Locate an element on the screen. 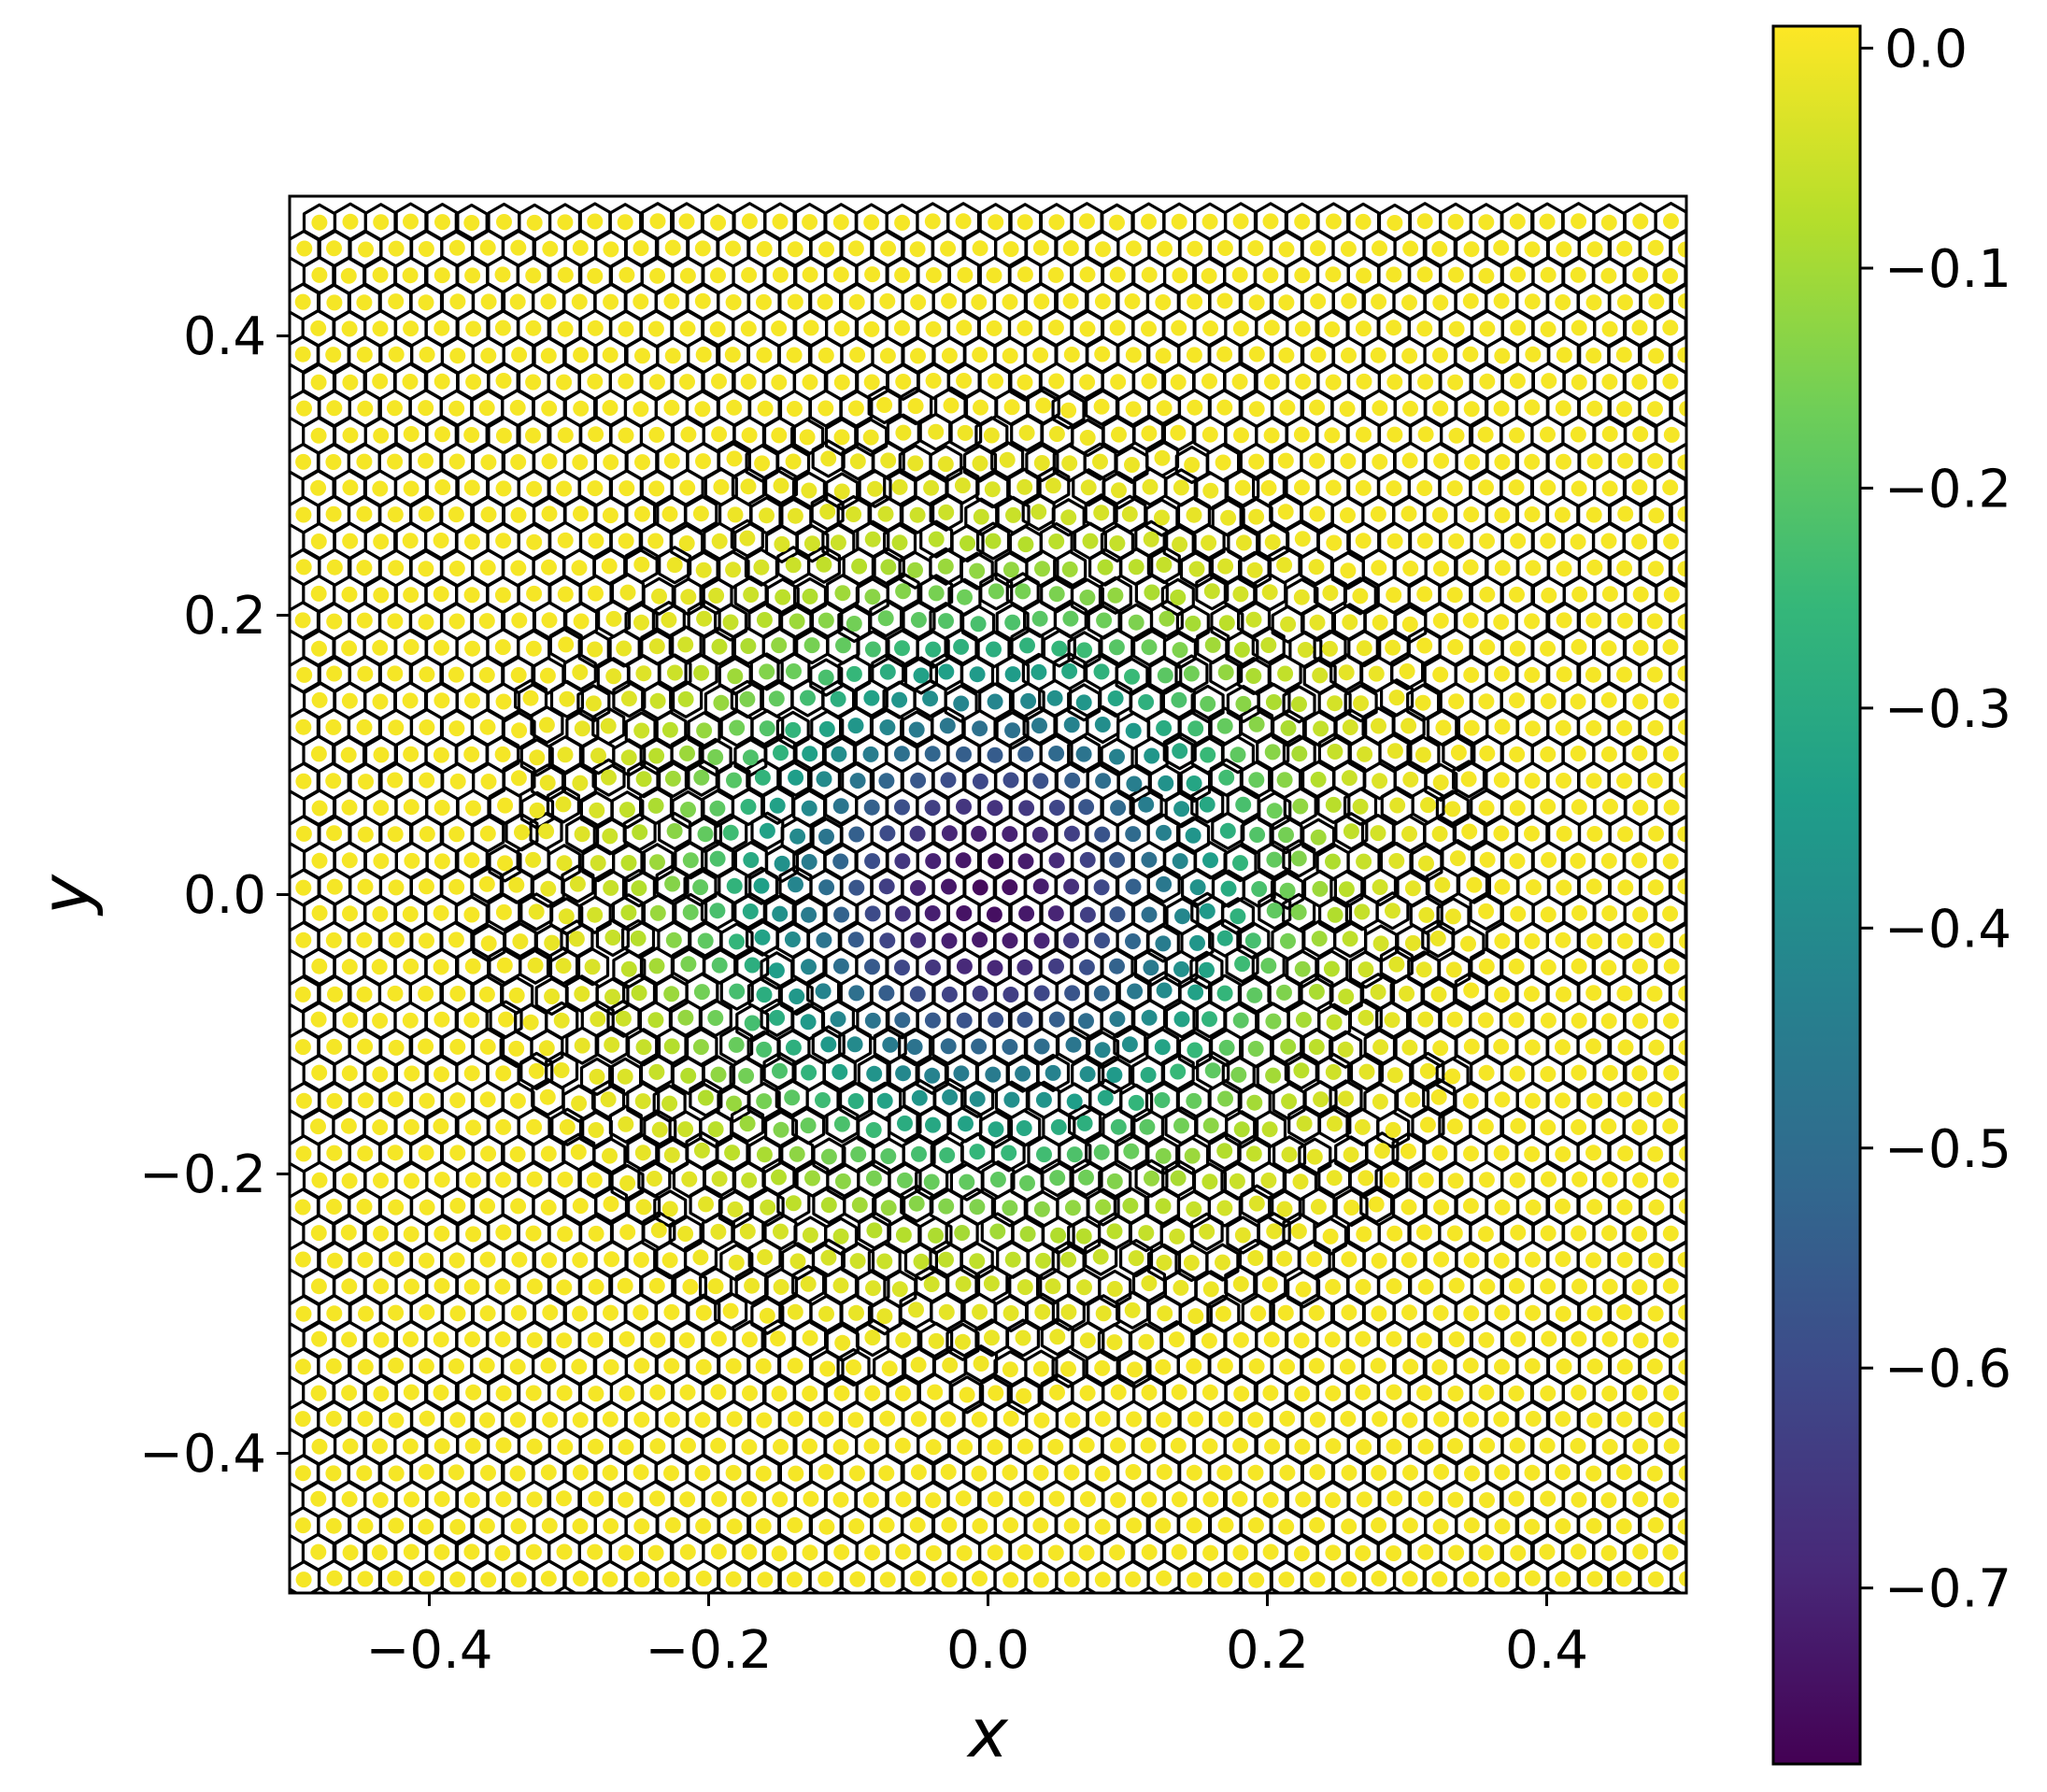 The height and width of the screenshot is (1792, 2047). colorbar-tick-label: −0.6 is located at coordinates (1947, 1369).